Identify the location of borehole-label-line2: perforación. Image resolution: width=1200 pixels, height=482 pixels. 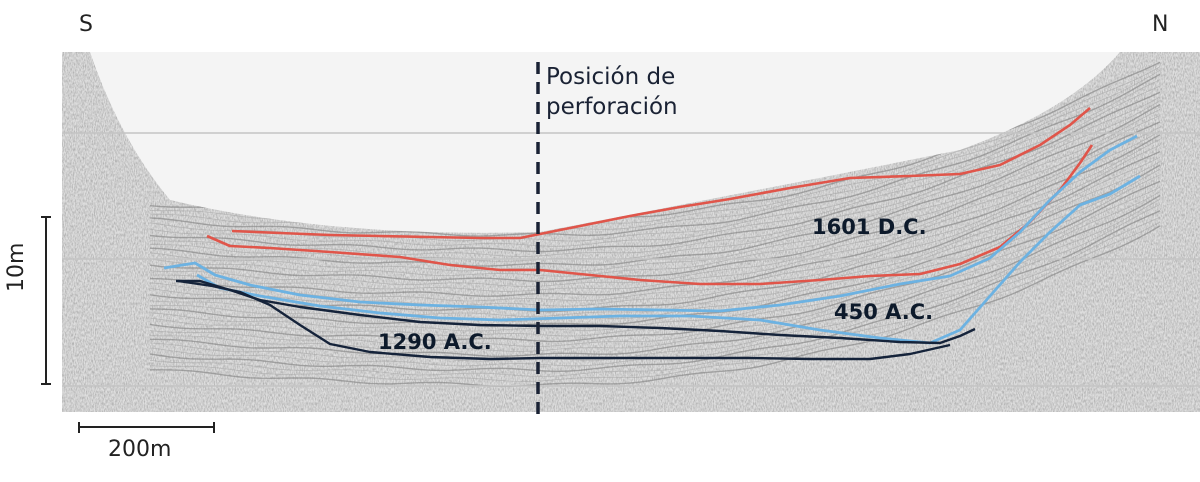
(612, 107).